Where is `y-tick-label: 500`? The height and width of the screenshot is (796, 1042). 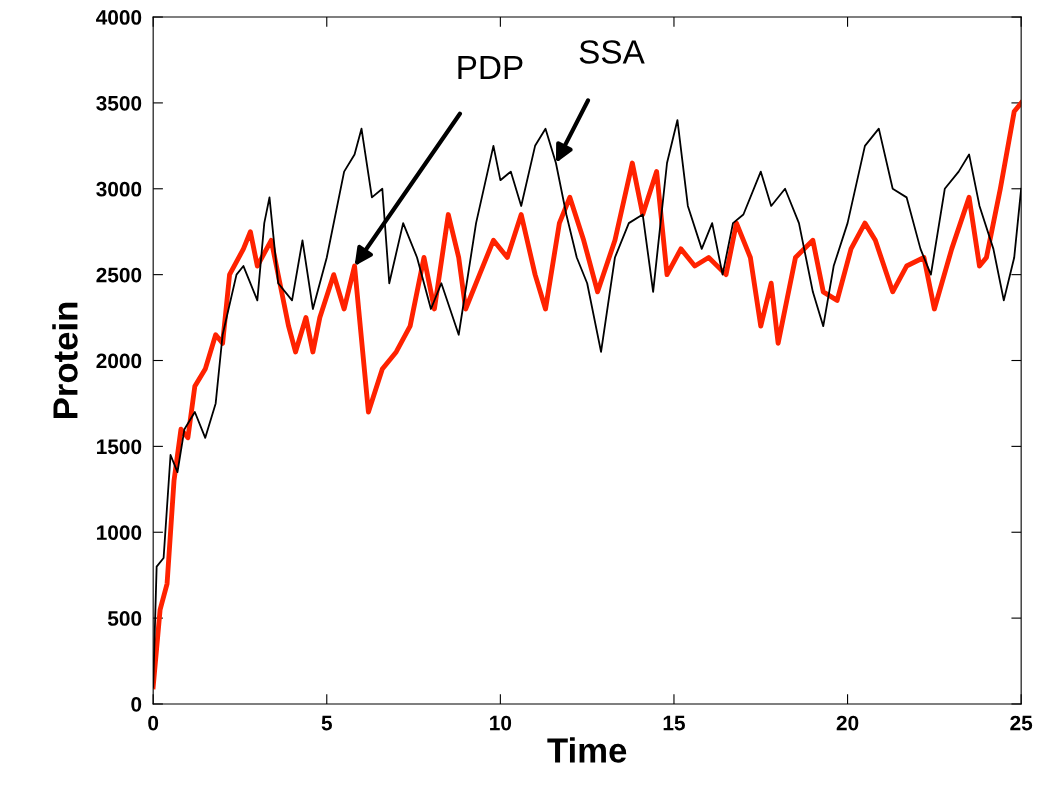 y-tick-label: 500 is located at coordinates (124, 618).